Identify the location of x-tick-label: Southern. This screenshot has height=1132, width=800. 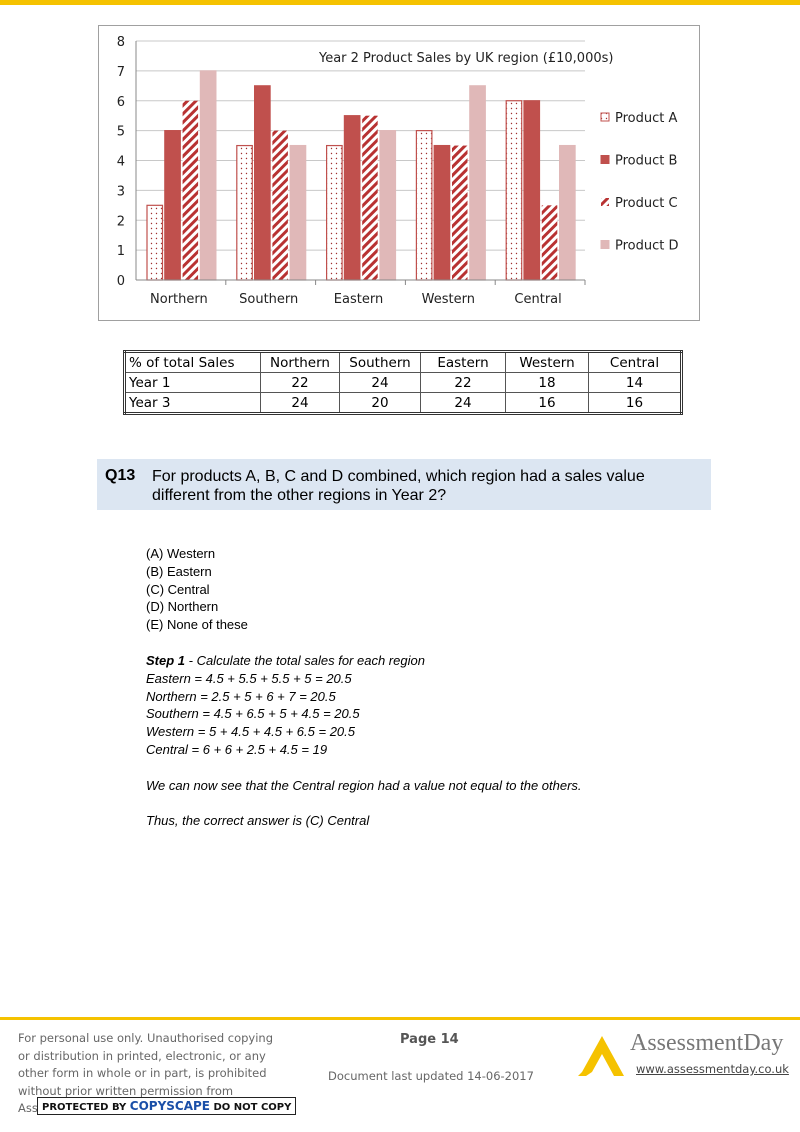
(268, 299).